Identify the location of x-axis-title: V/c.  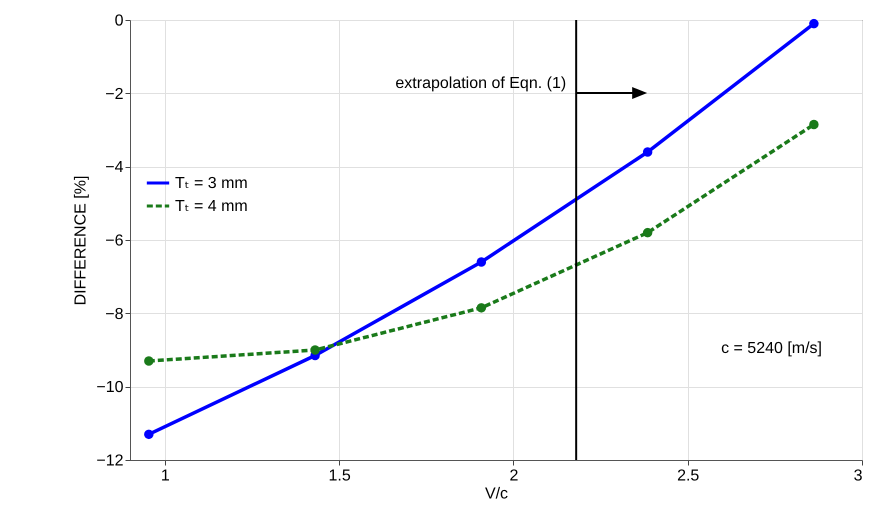
(496, 494).